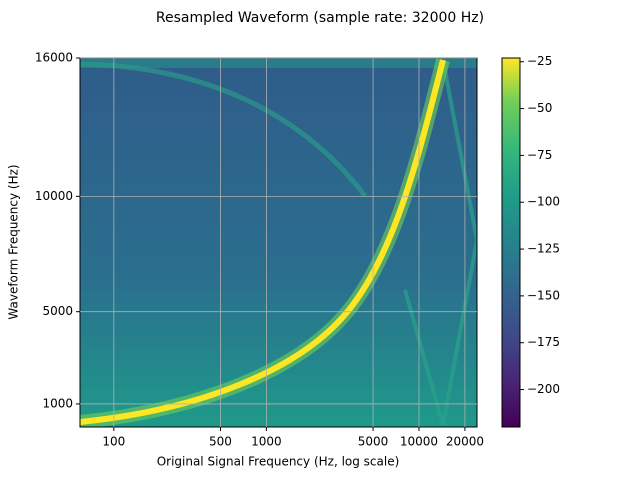 This screenshot has height=484, width=640. What do you see at coordinates (543, 295) in the screenshot?
I see `colorbar-tick-label: −150` at bounding box center [543, 295].